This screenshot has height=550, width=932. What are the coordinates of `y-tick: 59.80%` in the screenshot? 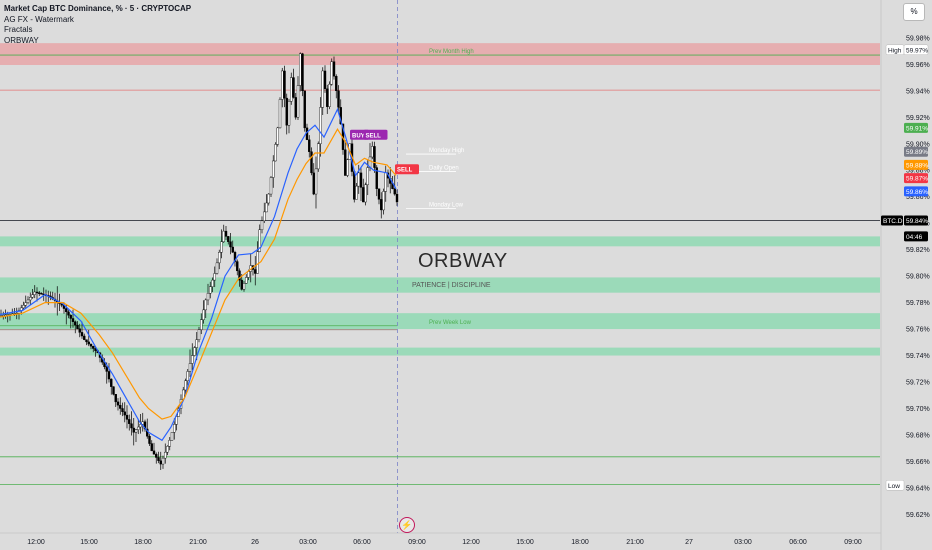 It's located at (918, 277).